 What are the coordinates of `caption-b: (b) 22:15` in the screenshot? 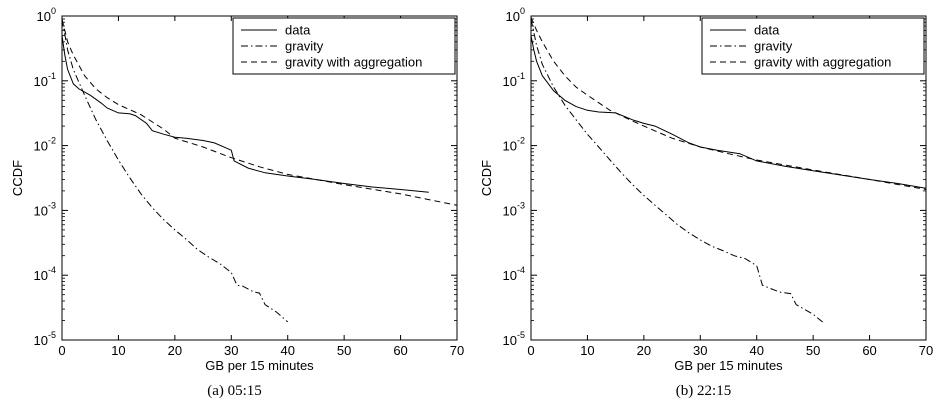 It's located at (703, 391).